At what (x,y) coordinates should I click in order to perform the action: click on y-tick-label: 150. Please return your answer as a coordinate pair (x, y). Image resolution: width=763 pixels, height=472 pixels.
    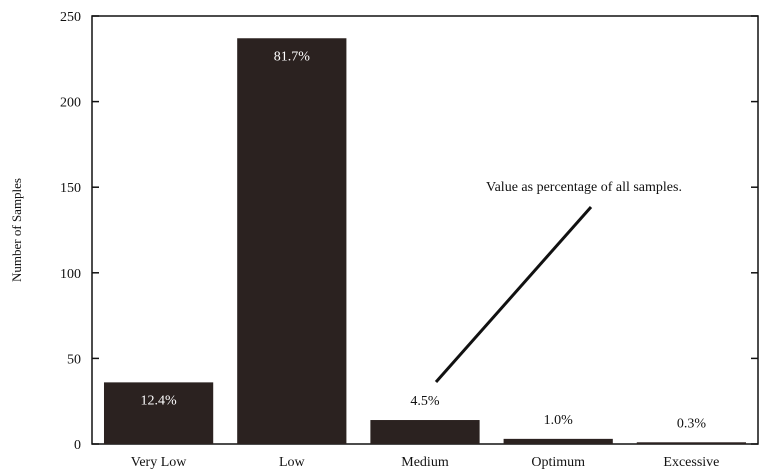
    Looking at the image, I should click on (70, 188).